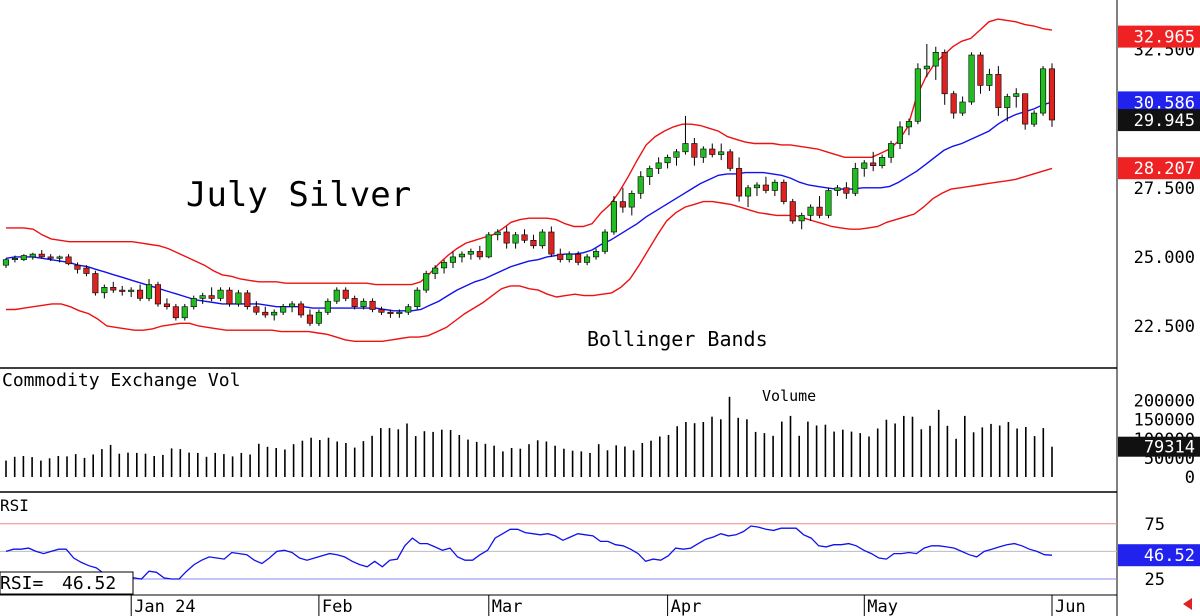 The image size is (1200, 616). I want to click on x-axis-tick-label: Apr, so click(686, 606).